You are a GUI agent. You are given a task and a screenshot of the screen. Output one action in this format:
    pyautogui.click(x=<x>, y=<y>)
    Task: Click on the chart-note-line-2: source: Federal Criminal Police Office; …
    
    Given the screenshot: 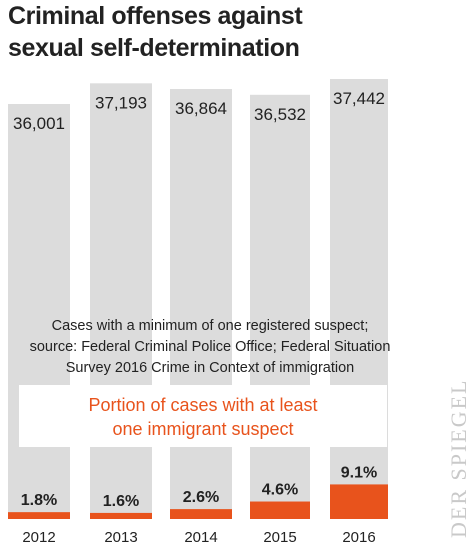 What is the action you would take?
    pyautogui.click(x=210, y=347)
    